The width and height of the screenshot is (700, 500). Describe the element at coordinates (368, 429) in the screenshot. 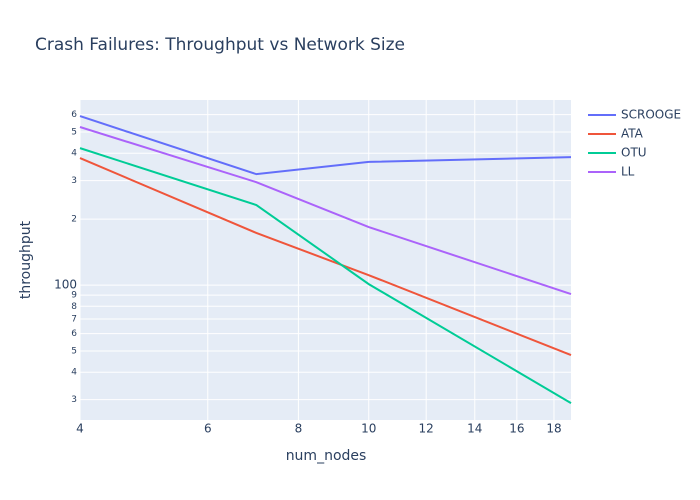

I see `x-tick-label: 10` at that location.